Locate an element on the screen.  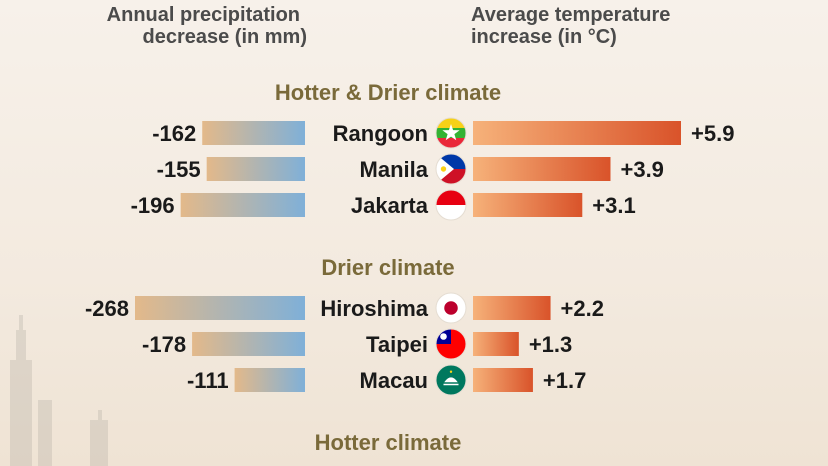
city-label: Rangoon is located at coordinates (380, 133).